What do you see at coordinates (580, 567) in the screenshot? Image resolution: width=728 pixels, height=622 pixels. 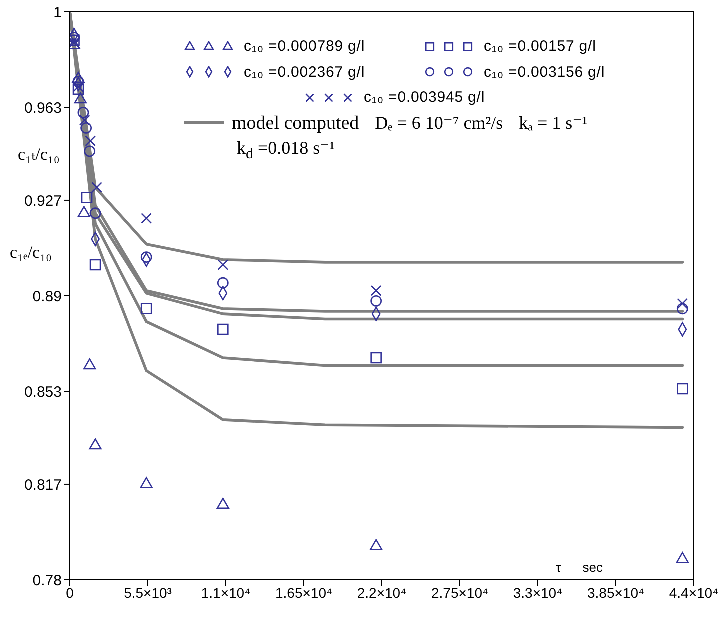 I see `x-axis-title: τ sec` at bounding box center [580, 567].